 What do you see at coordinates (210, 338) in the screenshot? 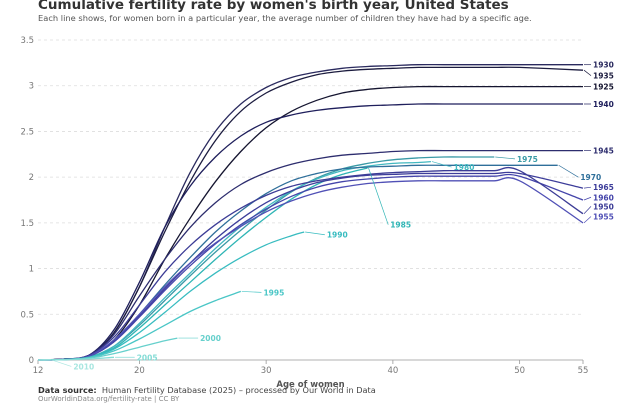
I see `series-label-2000: 2000` at bounding box center [210, 338].